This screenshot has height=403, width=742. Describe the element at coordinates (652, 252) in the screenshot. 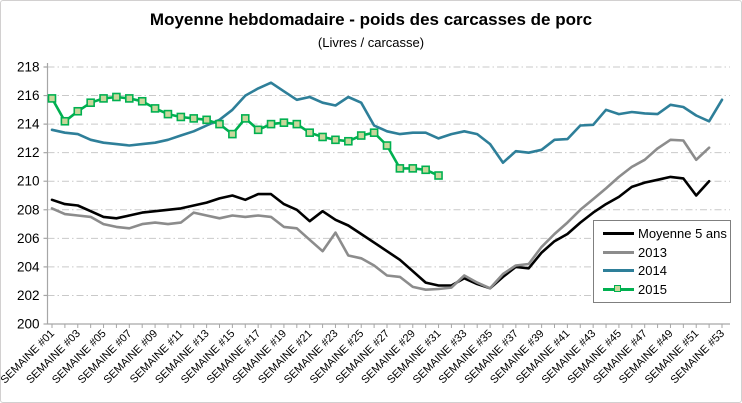

I see `legend-label: 2013` at that location.